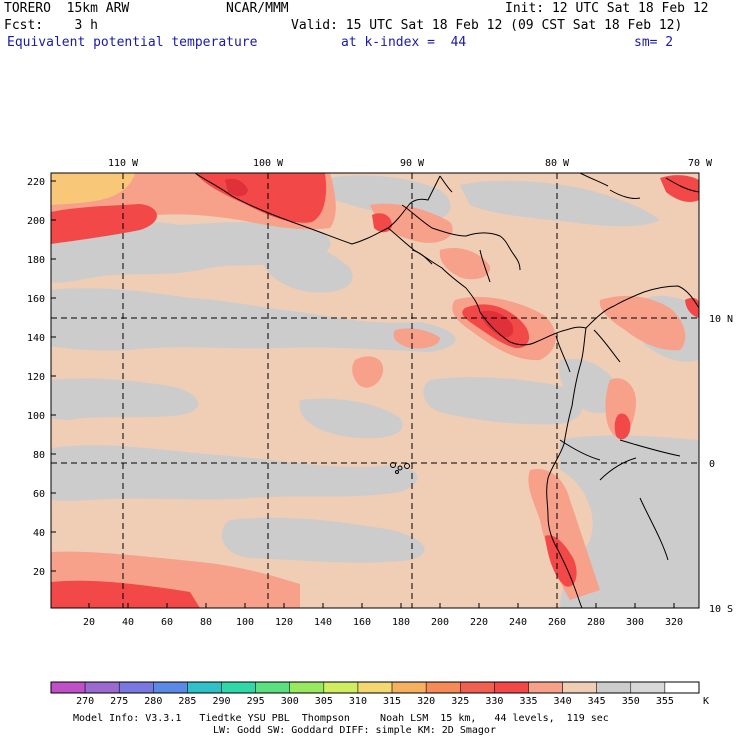 This screenshot has width=740, height=740. I want to click on x-tick-label: 320, so click(674, 622).